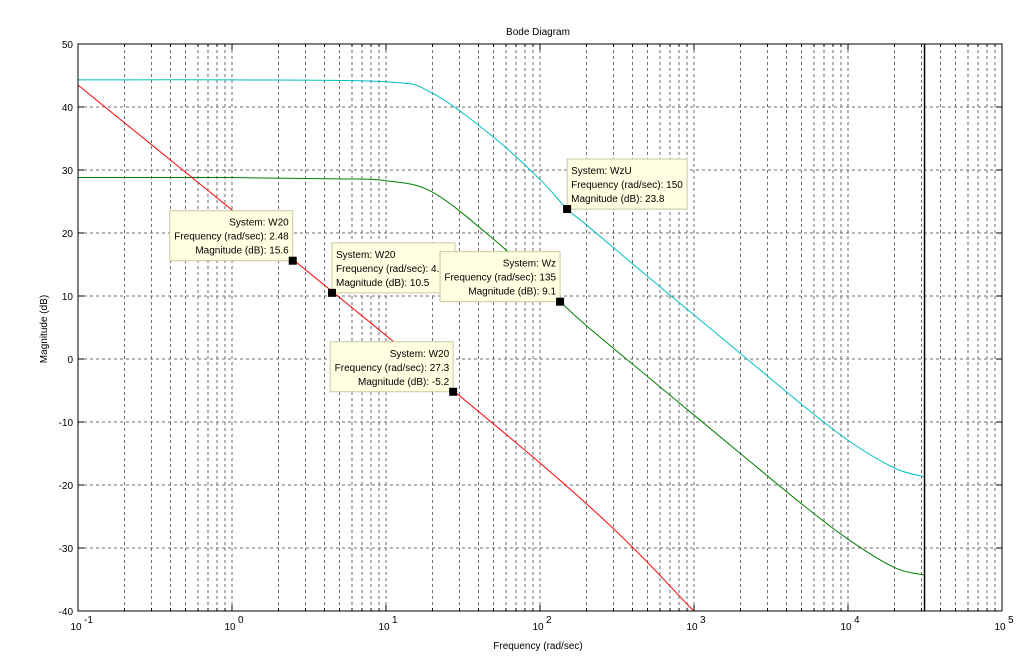 Image resolution: width=1024 pixels, height=662 pixels. I want to click on y-tick-label: 40, so click(68, 108).